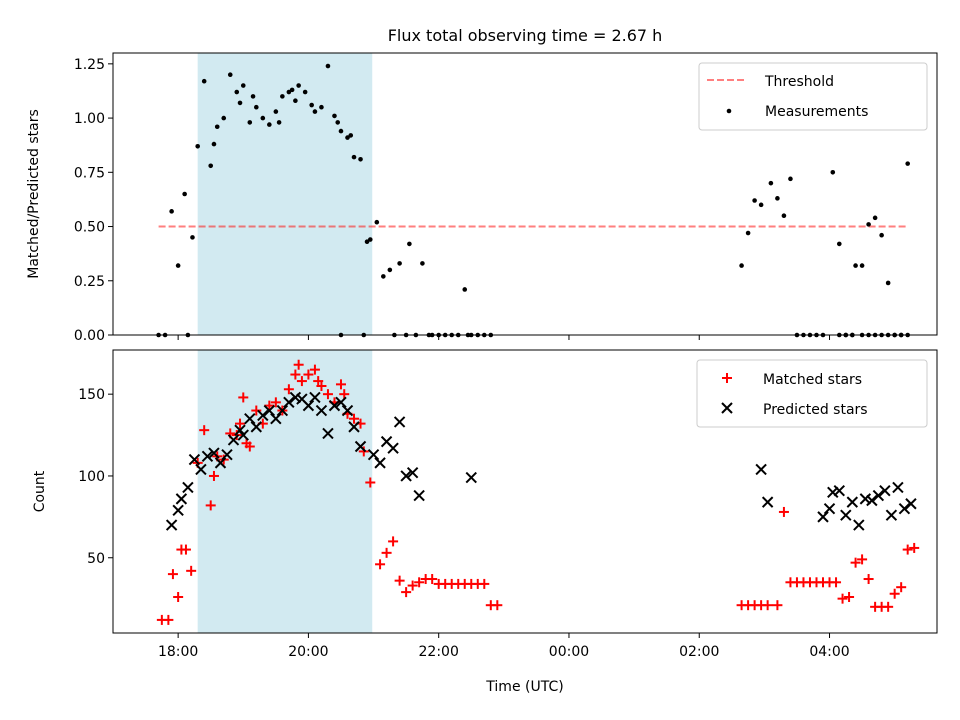 The width and height of the screenshot is (960, 720). I want to click on top-highlight-span, so click(285, 194).